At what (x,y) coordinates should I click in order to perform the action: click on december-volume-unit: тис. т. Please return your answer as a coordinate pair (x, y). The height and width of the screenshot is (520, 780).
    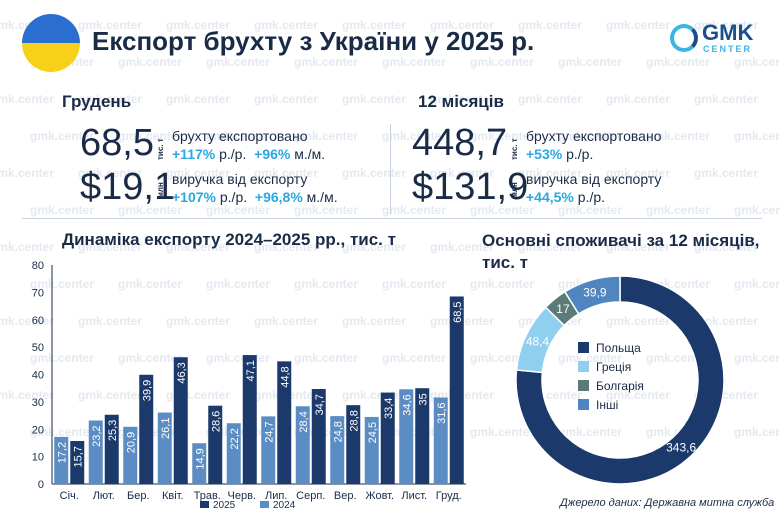
    Looking at the image, I should click on (160, 149).